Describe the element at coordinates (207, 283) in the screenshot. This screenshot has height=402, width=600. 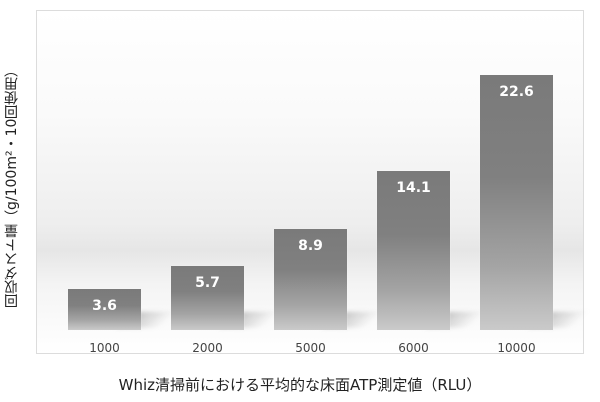
I see `data-label: 5.7` at that location.